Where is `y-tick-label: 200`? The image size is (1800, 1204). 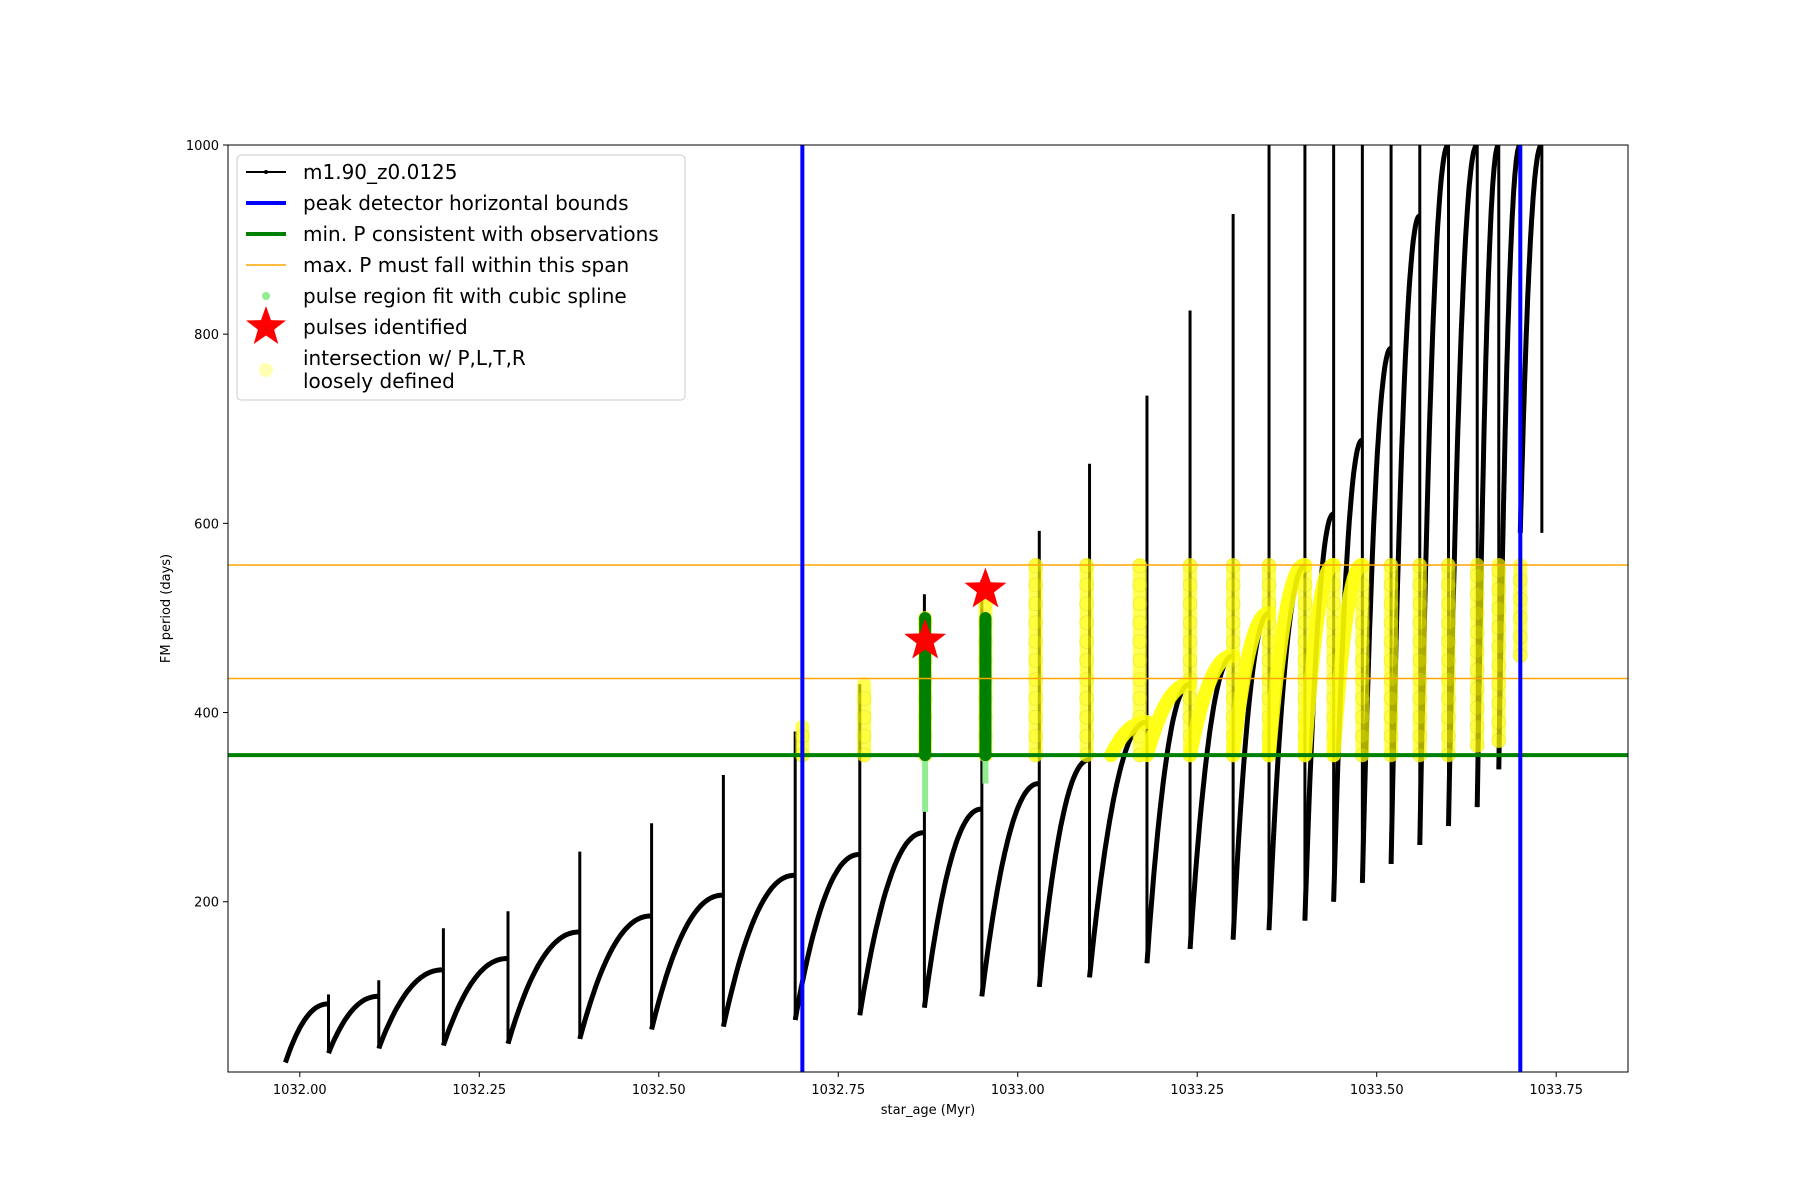 y-tick-label: 200 is located at coordinates (206, 903).